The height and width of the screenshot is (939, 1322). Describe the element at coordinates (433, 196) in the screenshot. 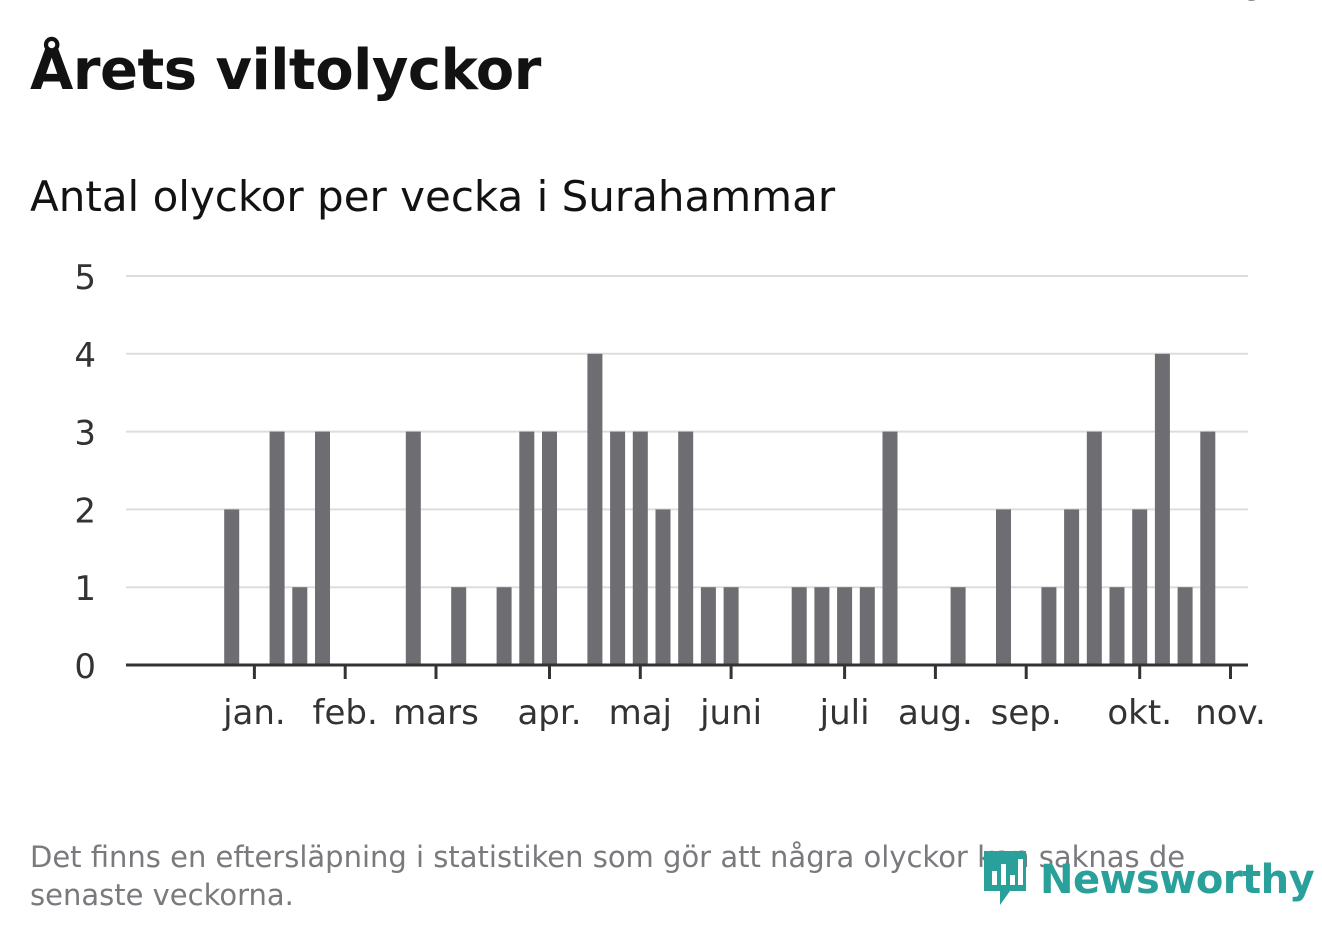

I see `chart-subtitle: Antal olyckor per vecka i Surahammar` at that location.